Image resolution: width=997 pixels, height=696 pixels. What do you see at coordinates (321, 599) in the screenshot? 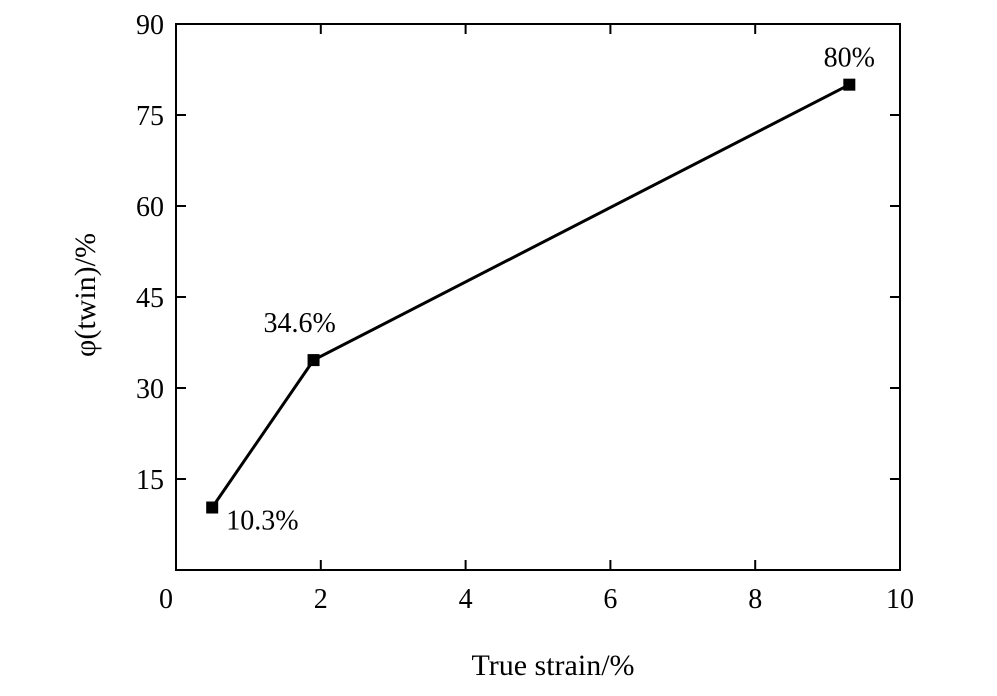
I see `x-tick-label: 2` at bounding box center [321, 599].